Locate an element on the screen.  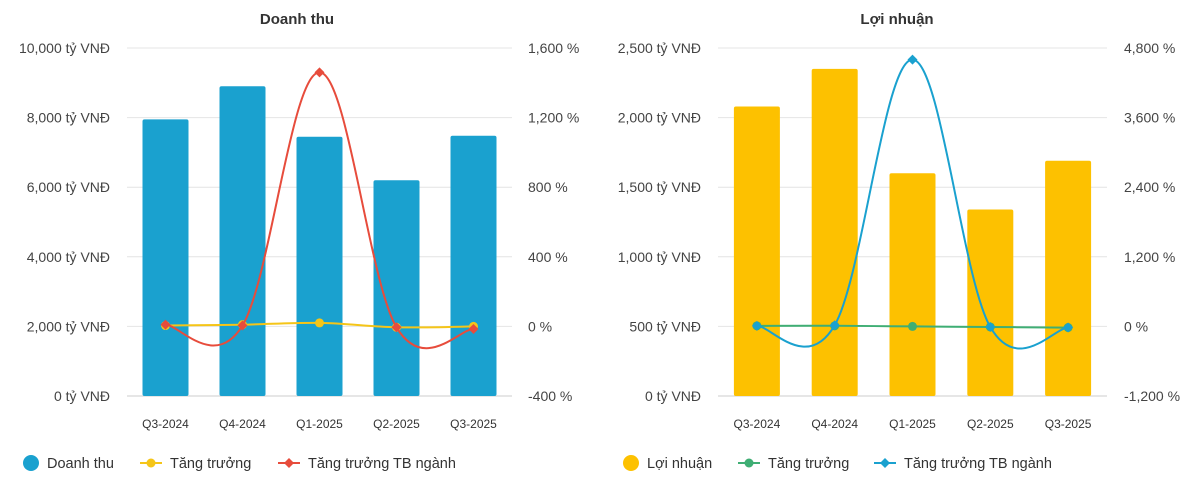
legend-item: Doanh thu is located at coordinates (68, 463).